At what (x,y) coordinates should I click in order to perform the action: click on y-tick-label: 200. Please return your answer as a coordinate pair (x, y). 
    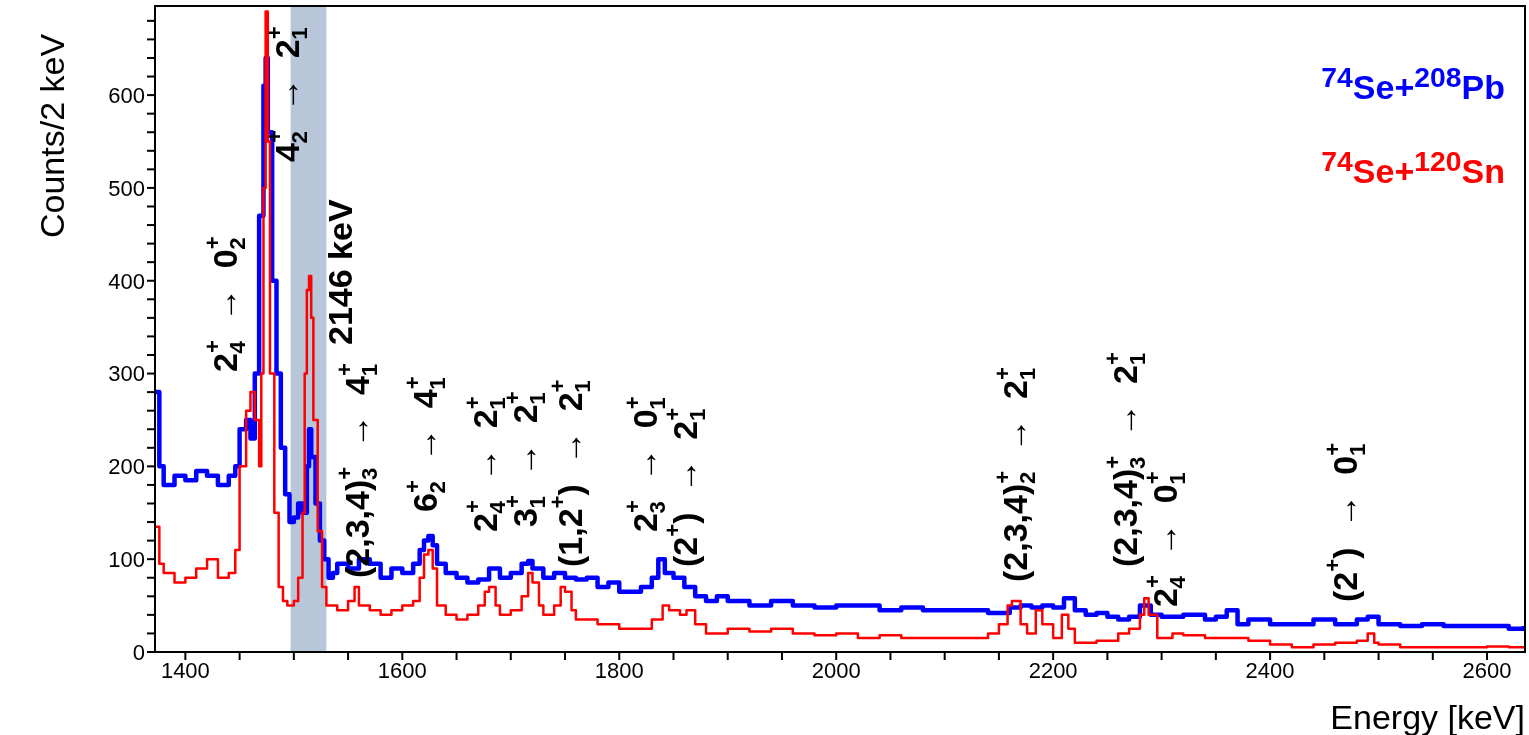
    Looking at the image, I should click on (126, 467).